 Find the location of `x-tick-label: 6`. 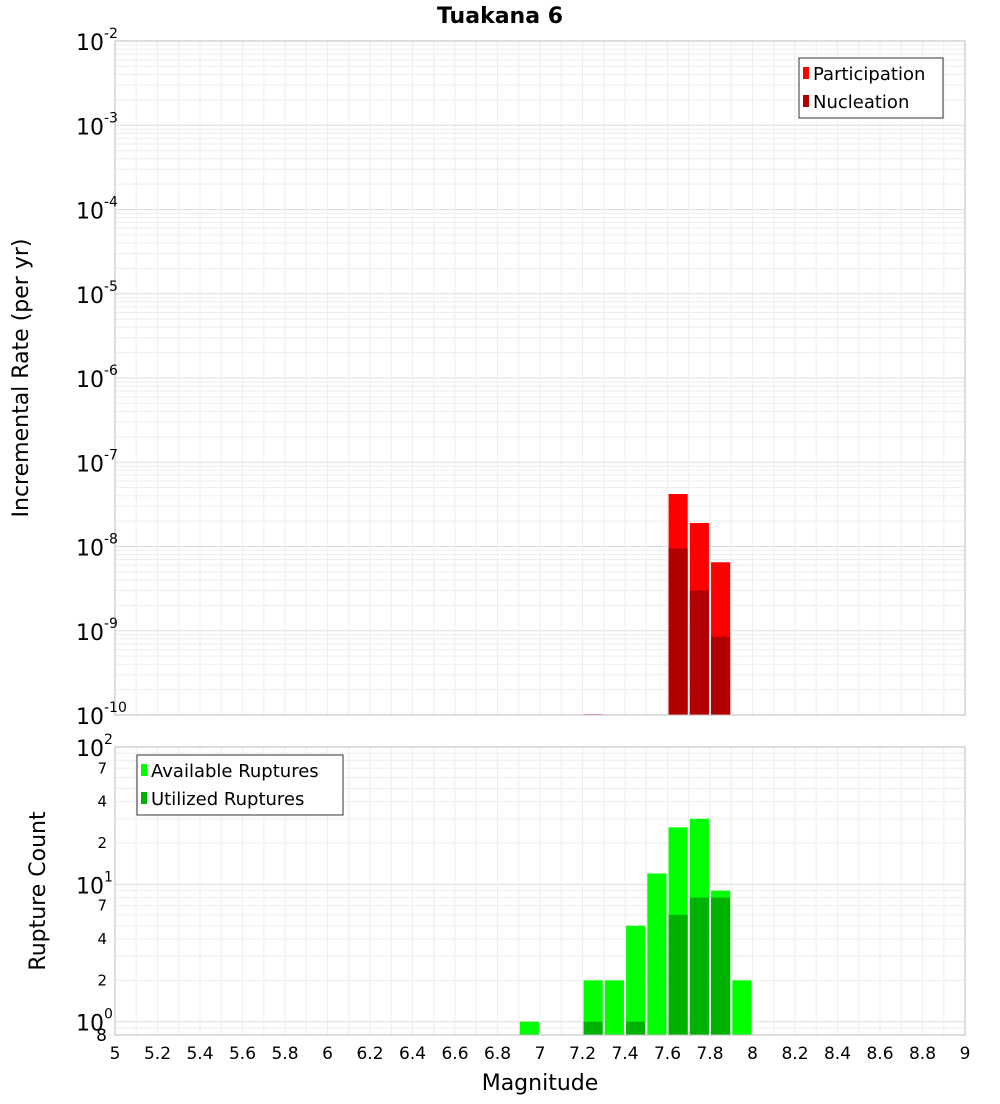

x-tick-label: 6 is located at coordinates (327, 1054).